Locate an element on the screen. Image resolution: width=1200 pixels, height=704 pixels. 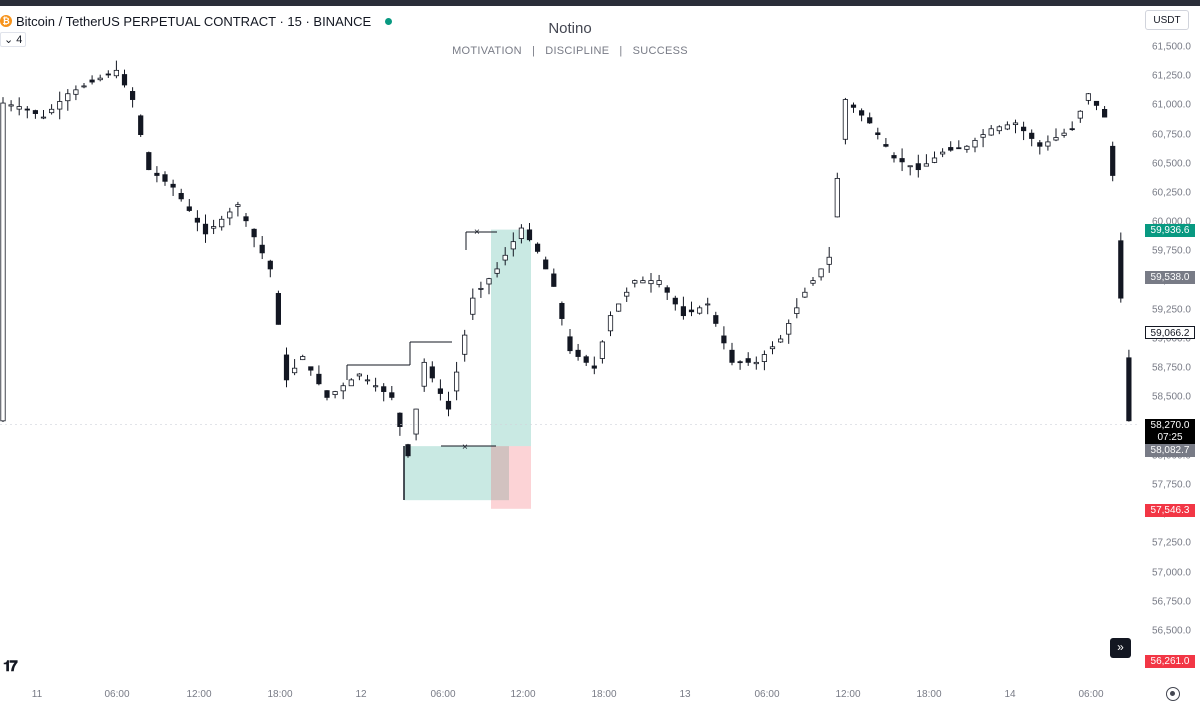
watermark-subtitle: MOTIVATION | DISCIPLINE | SUCCESS is located at coordinates (570, 51).